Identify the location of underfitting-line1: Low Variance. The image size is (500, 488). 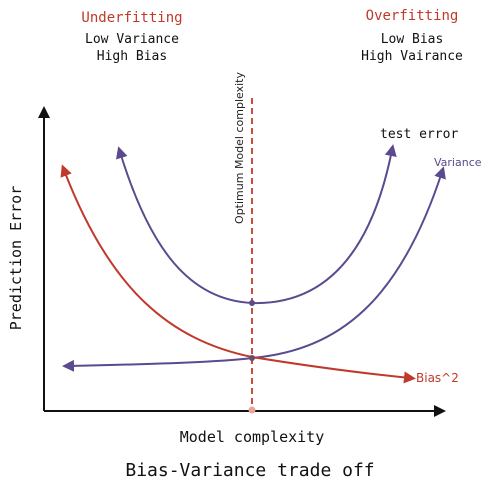
(132, 39).